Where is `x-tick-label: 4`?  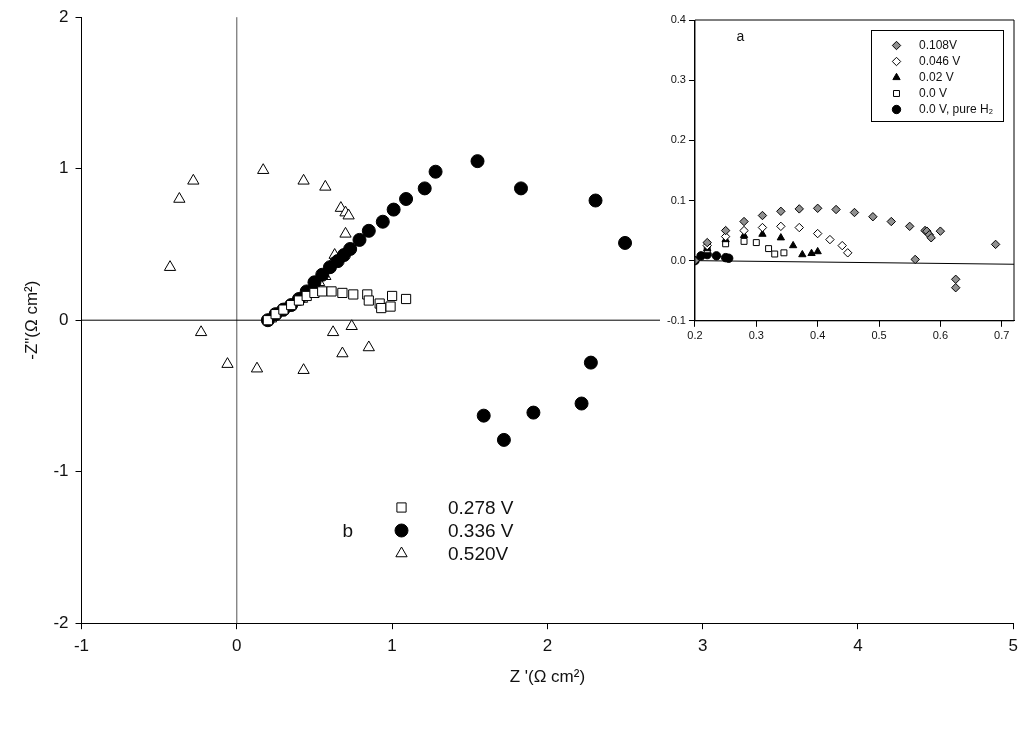 x-tick-label: 4 is located at coordinates (858, 646).